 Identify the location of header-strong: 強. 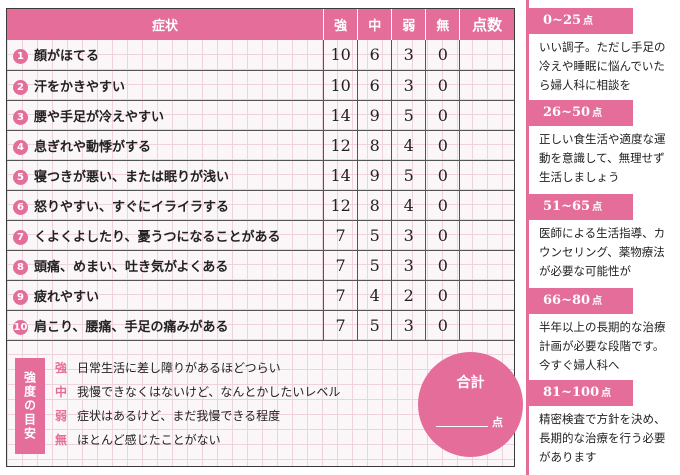
(340, 24).